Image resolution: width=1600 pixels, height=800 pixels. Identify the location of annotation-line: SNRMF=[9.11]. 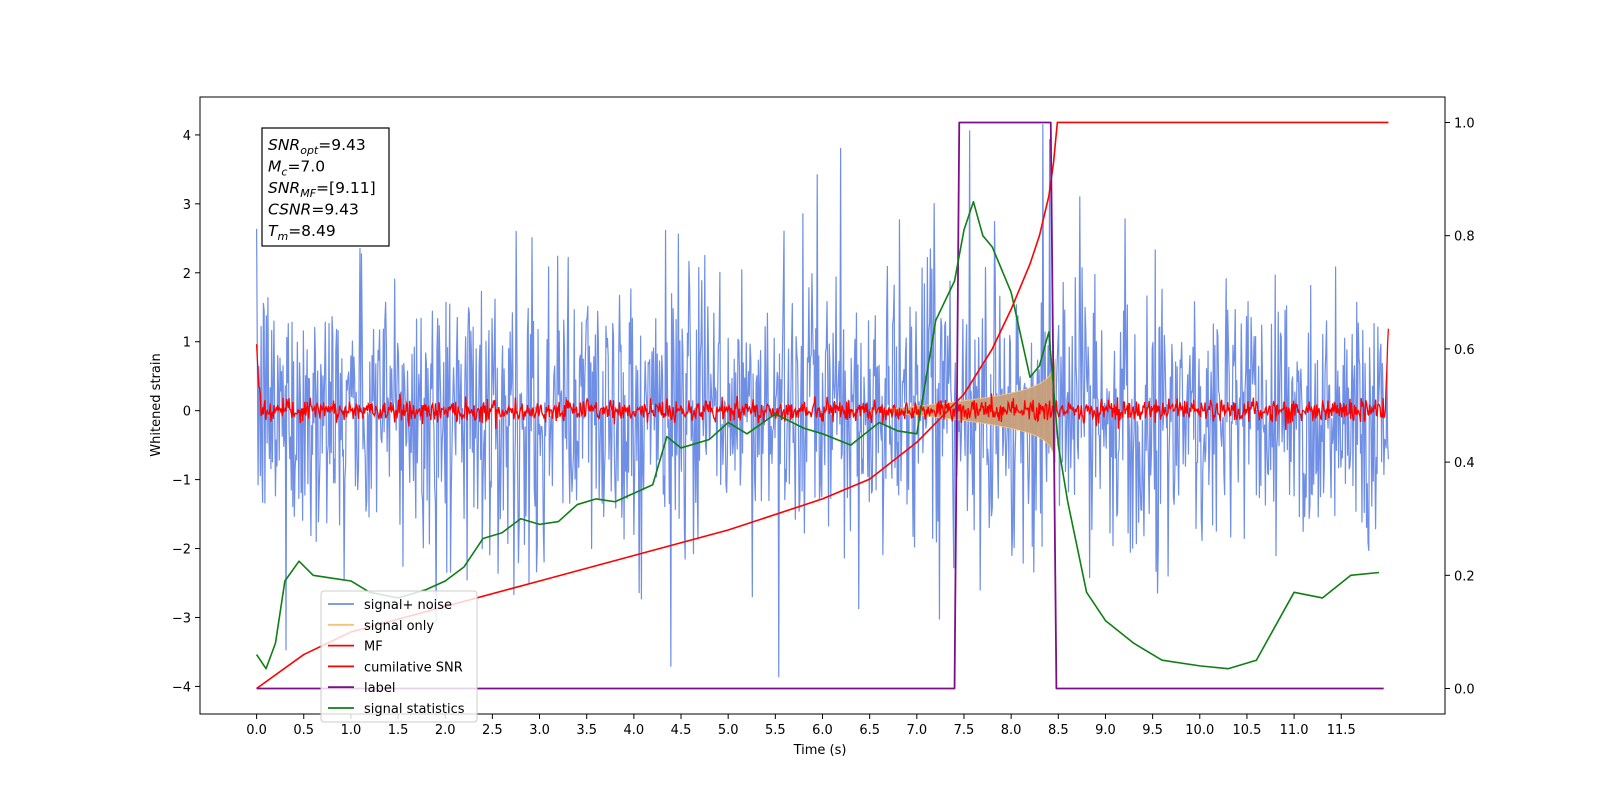
(322, 189).